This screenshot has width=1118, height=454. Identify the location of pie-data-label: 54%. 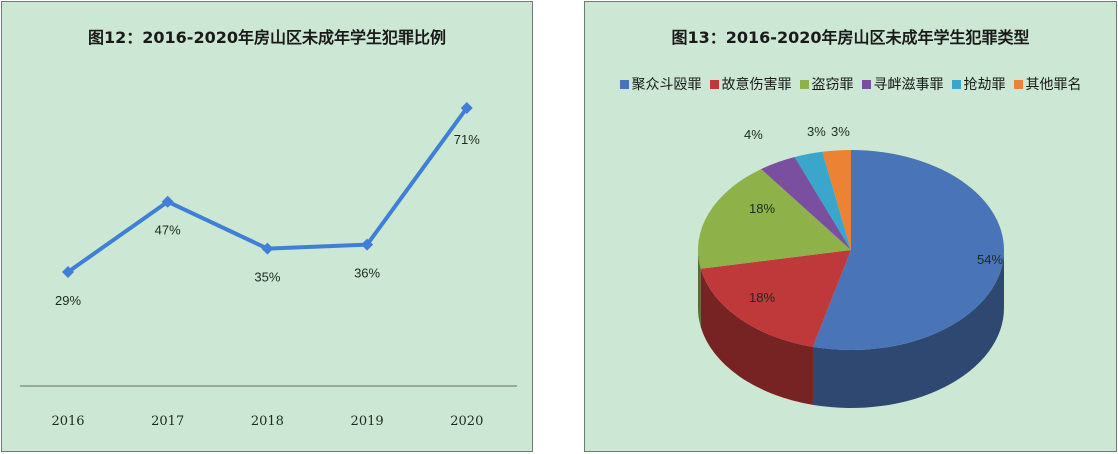
(990, 259).